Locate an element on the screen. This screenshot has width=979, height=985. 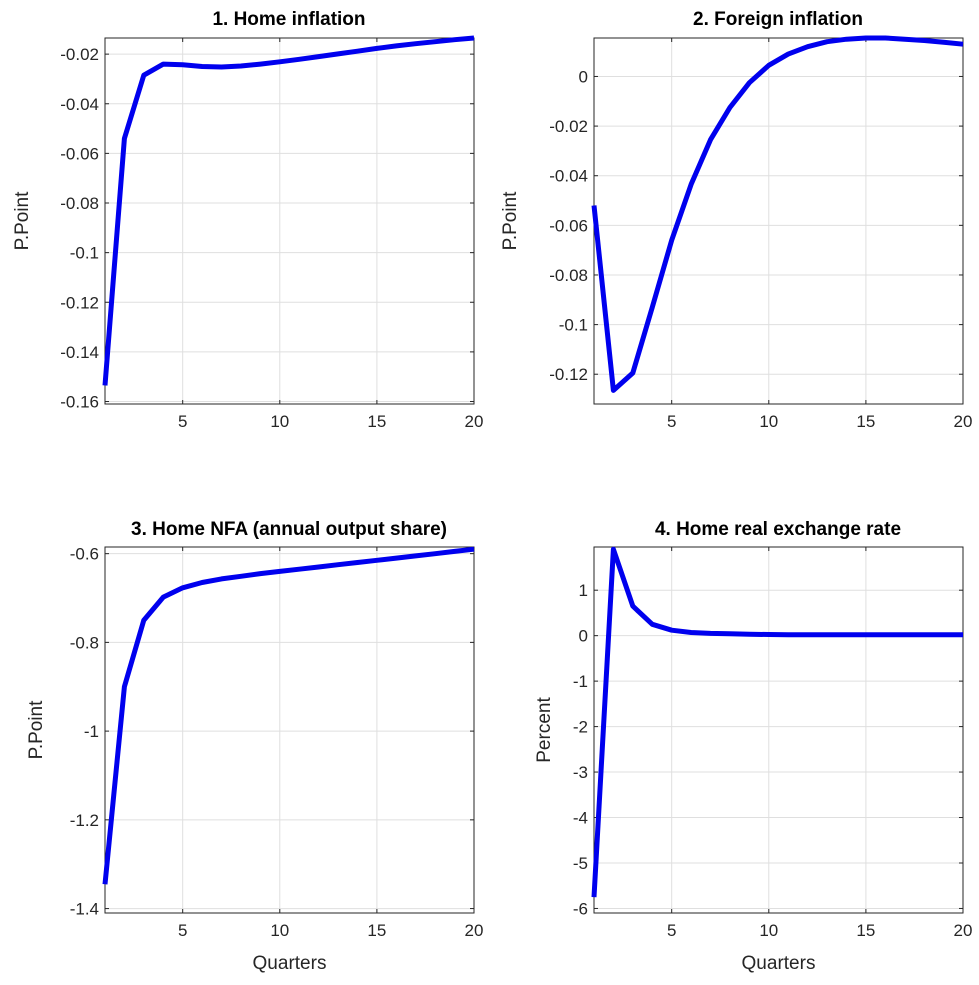
panel-4-series-line is located at coordinates (777, 722).